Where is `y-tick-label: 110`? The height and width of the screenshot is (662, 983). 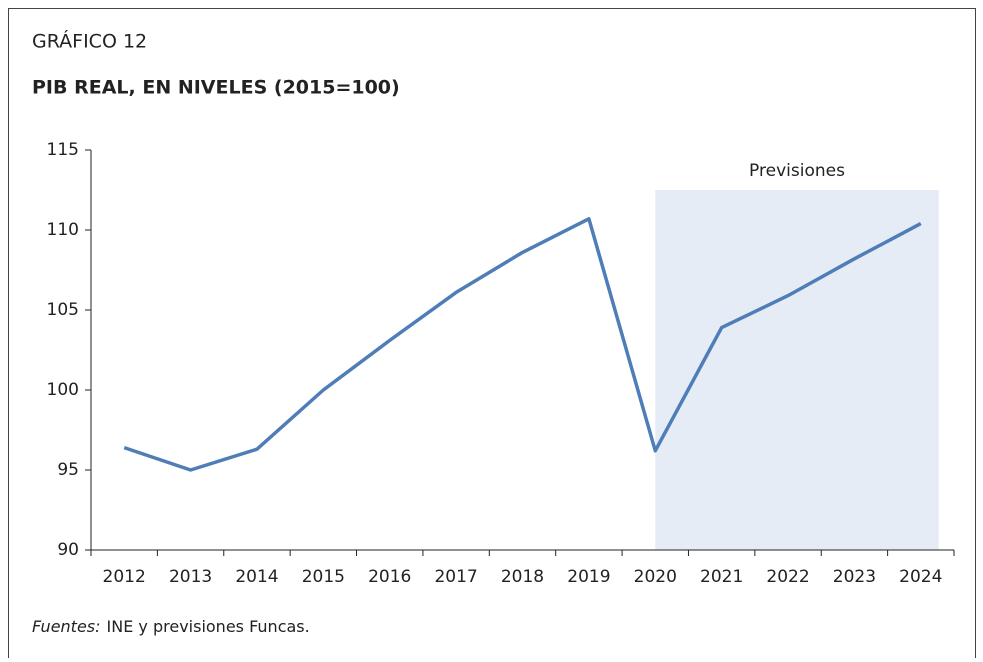 y-tick-label: 110 is located at coordinates (63, 230).